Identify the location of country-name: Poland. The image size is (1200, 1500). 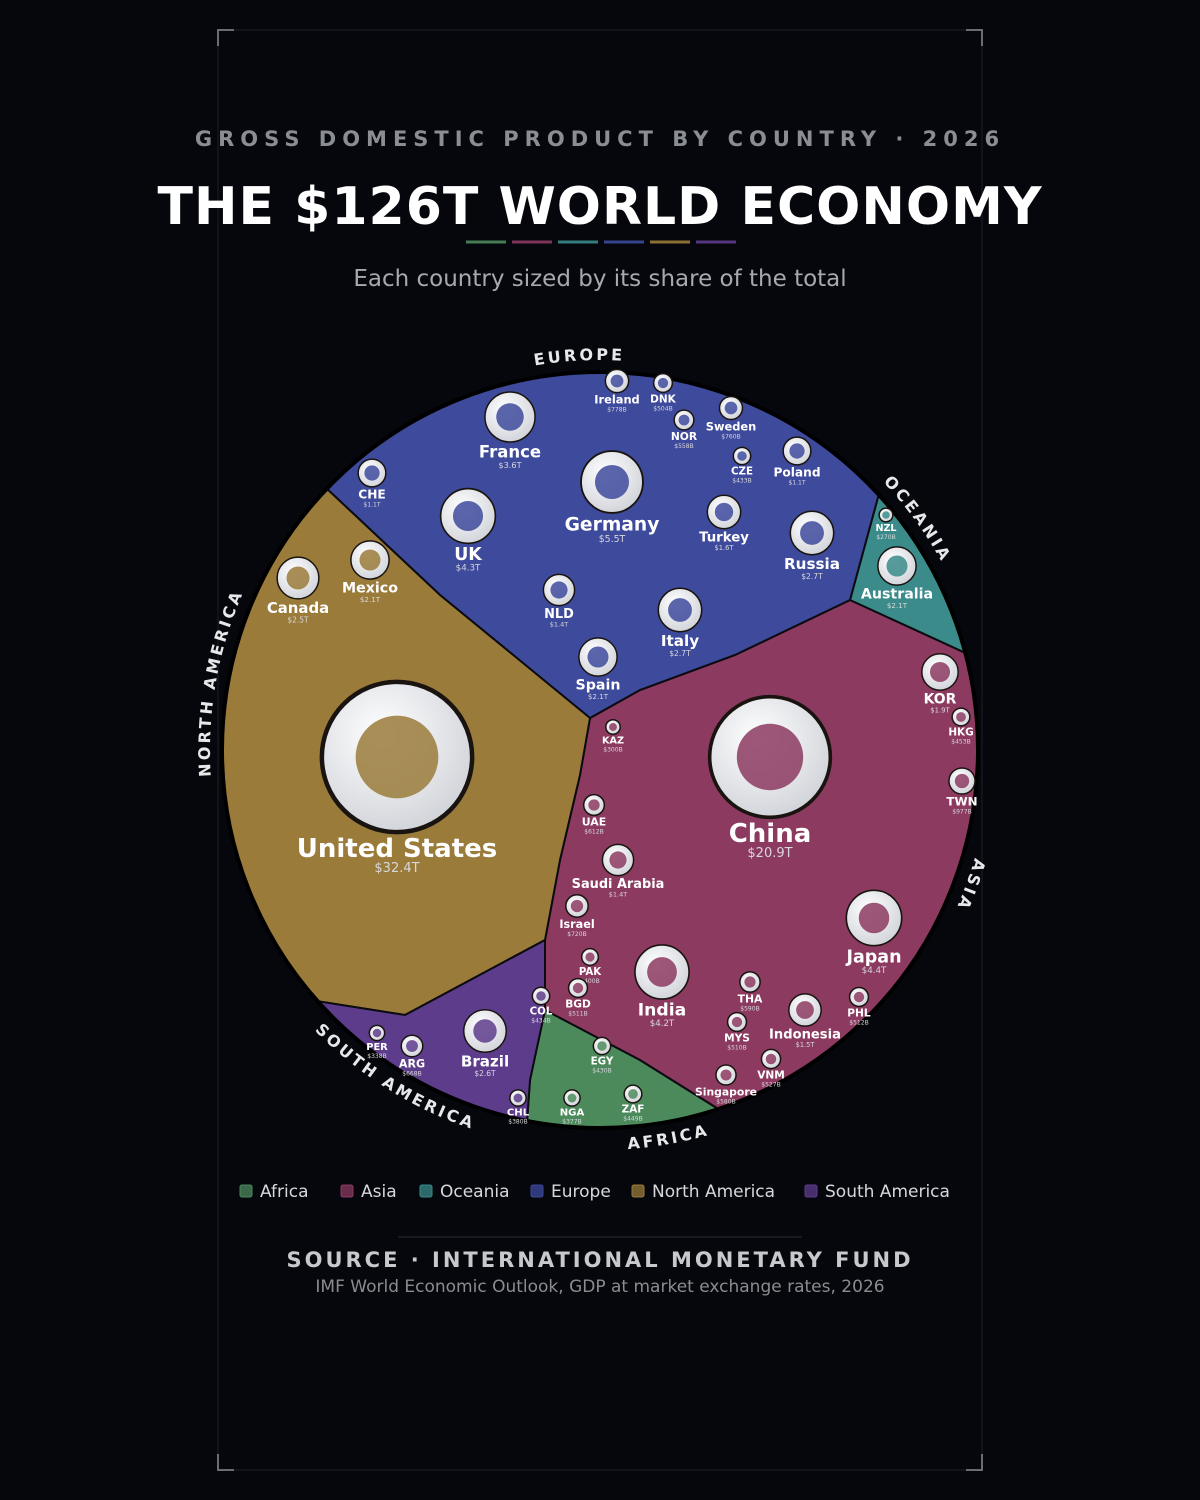
(796, 472).